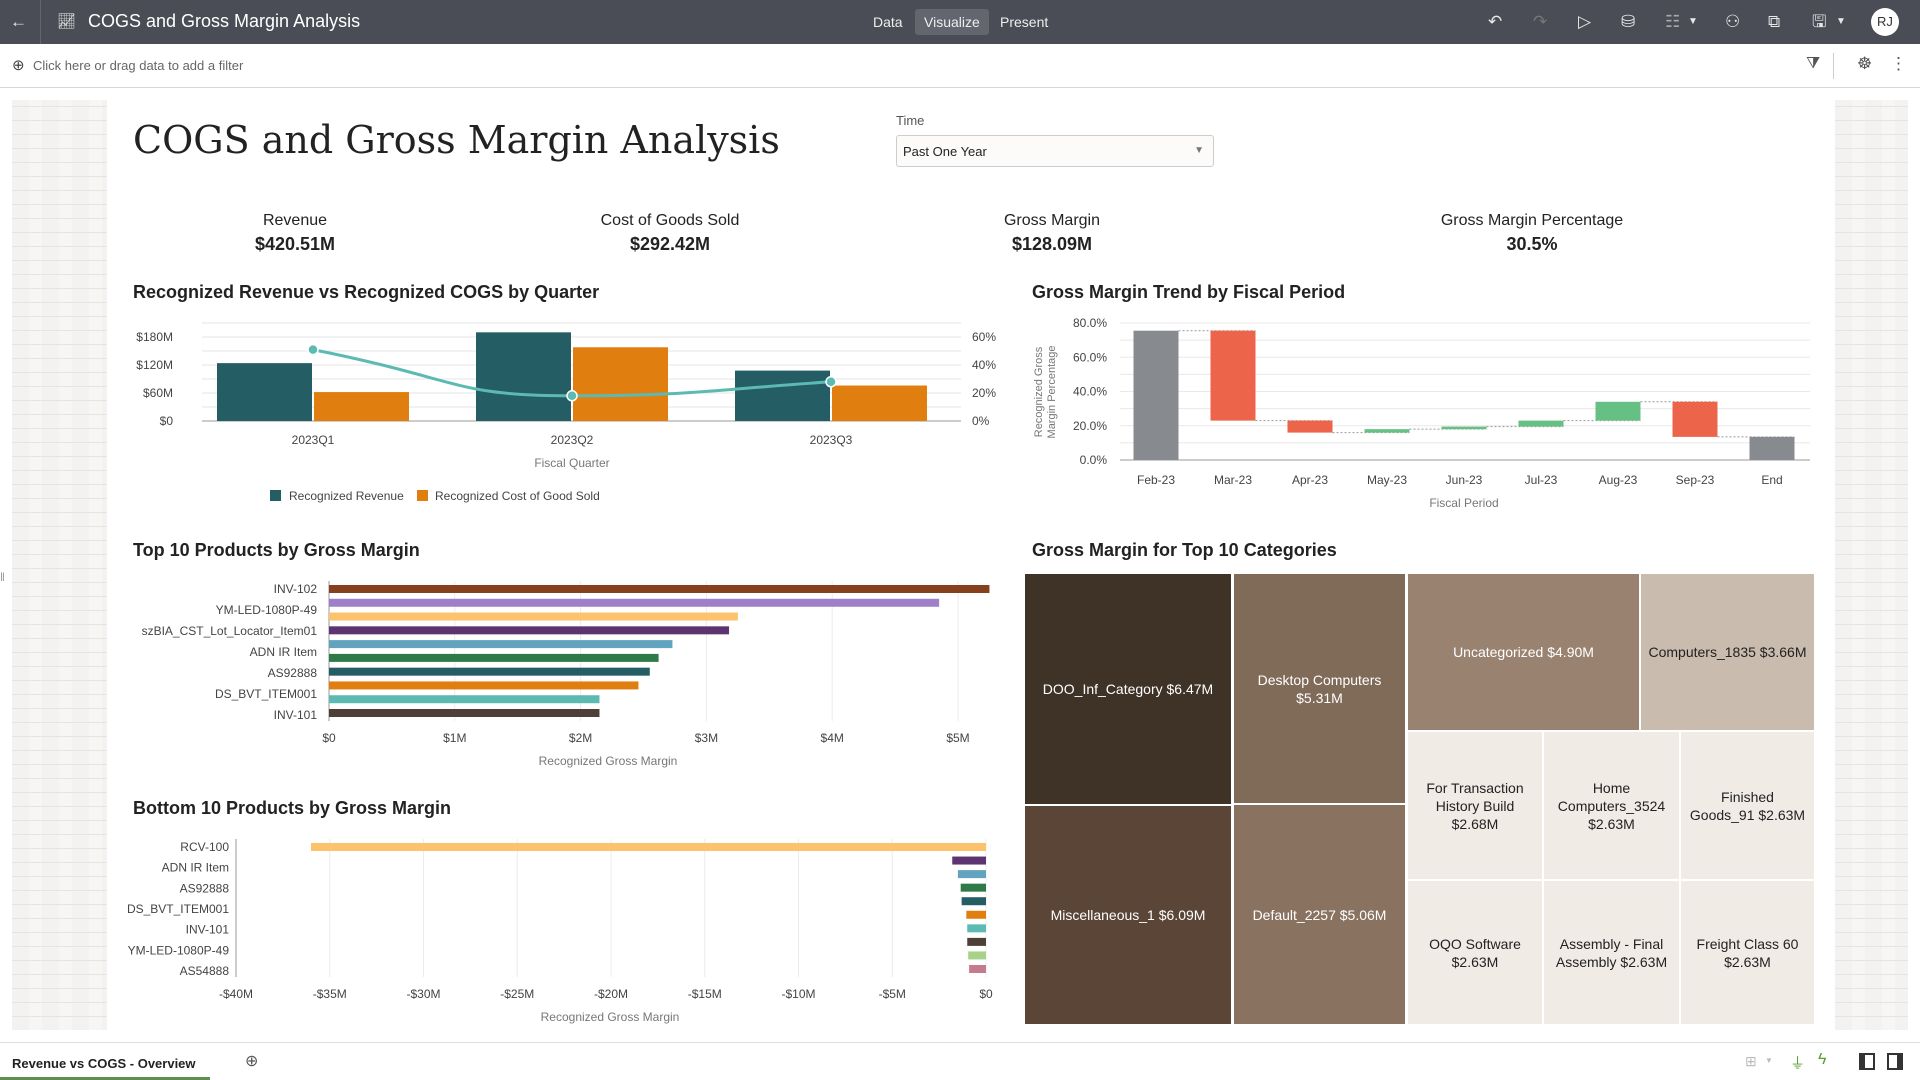 This screenshot has width=1920, height=1080. I want to click on treemap-tile-freight-class-60: Freight Class 60 $2.63M, so click(1747, 952).